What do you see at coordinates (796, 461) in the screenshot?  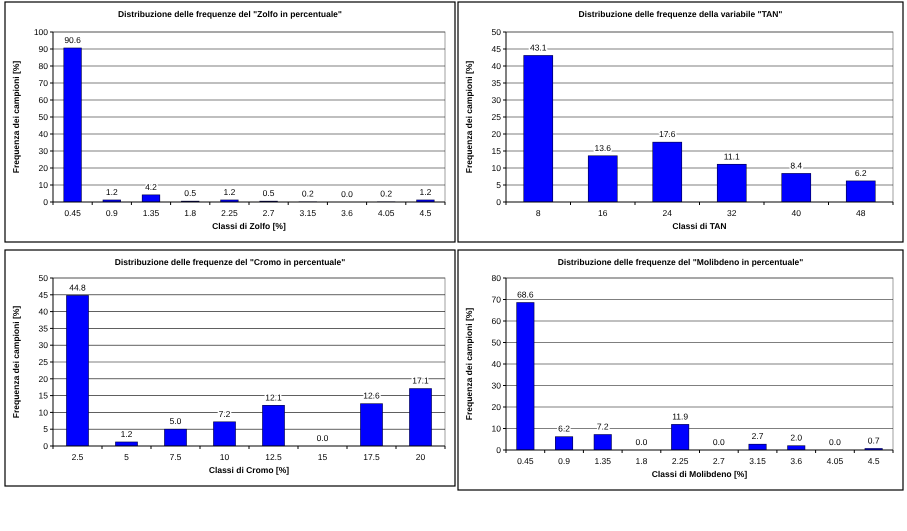 I see `x-tick-label: 3.6` at bounding box center [796, 461].